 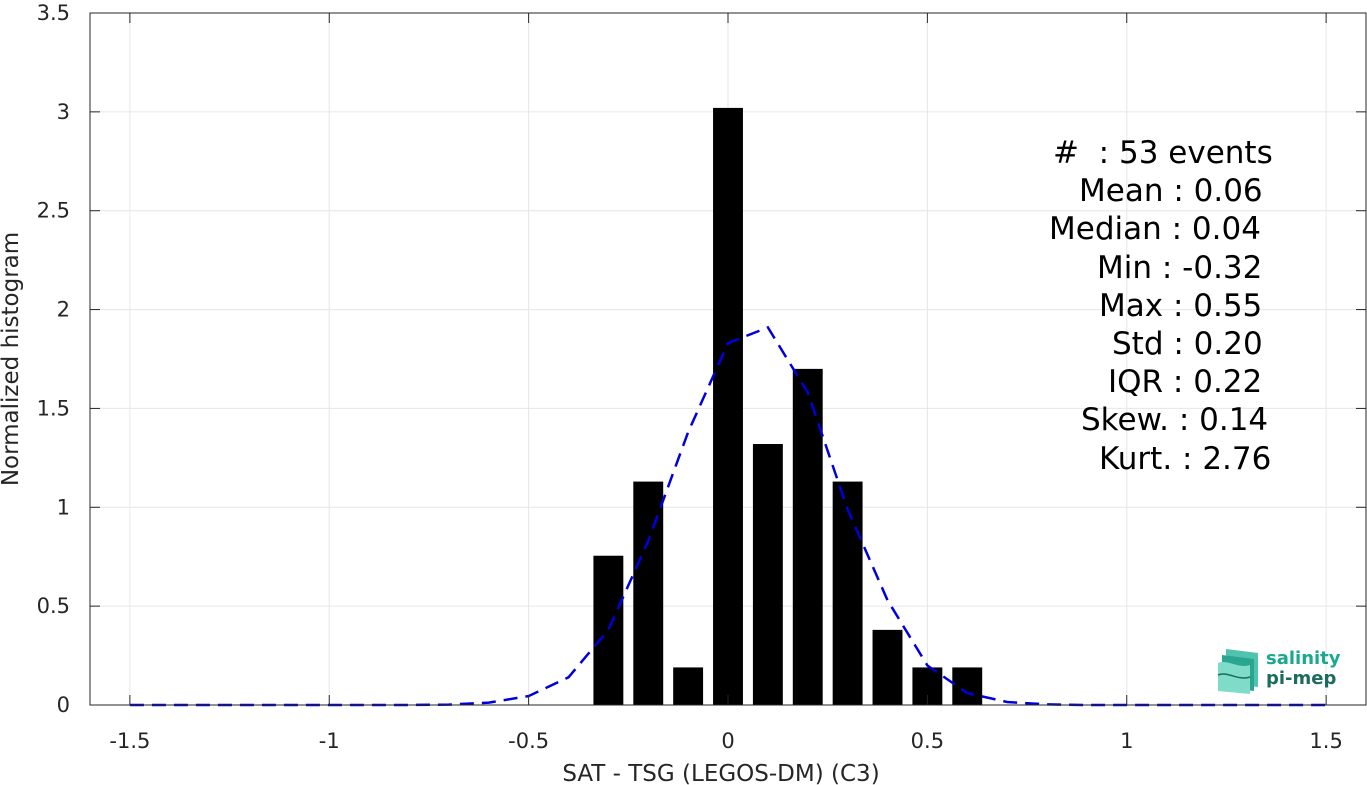 I want to click on logo-text-salinity: salinity, so click(x=1303, y=658).